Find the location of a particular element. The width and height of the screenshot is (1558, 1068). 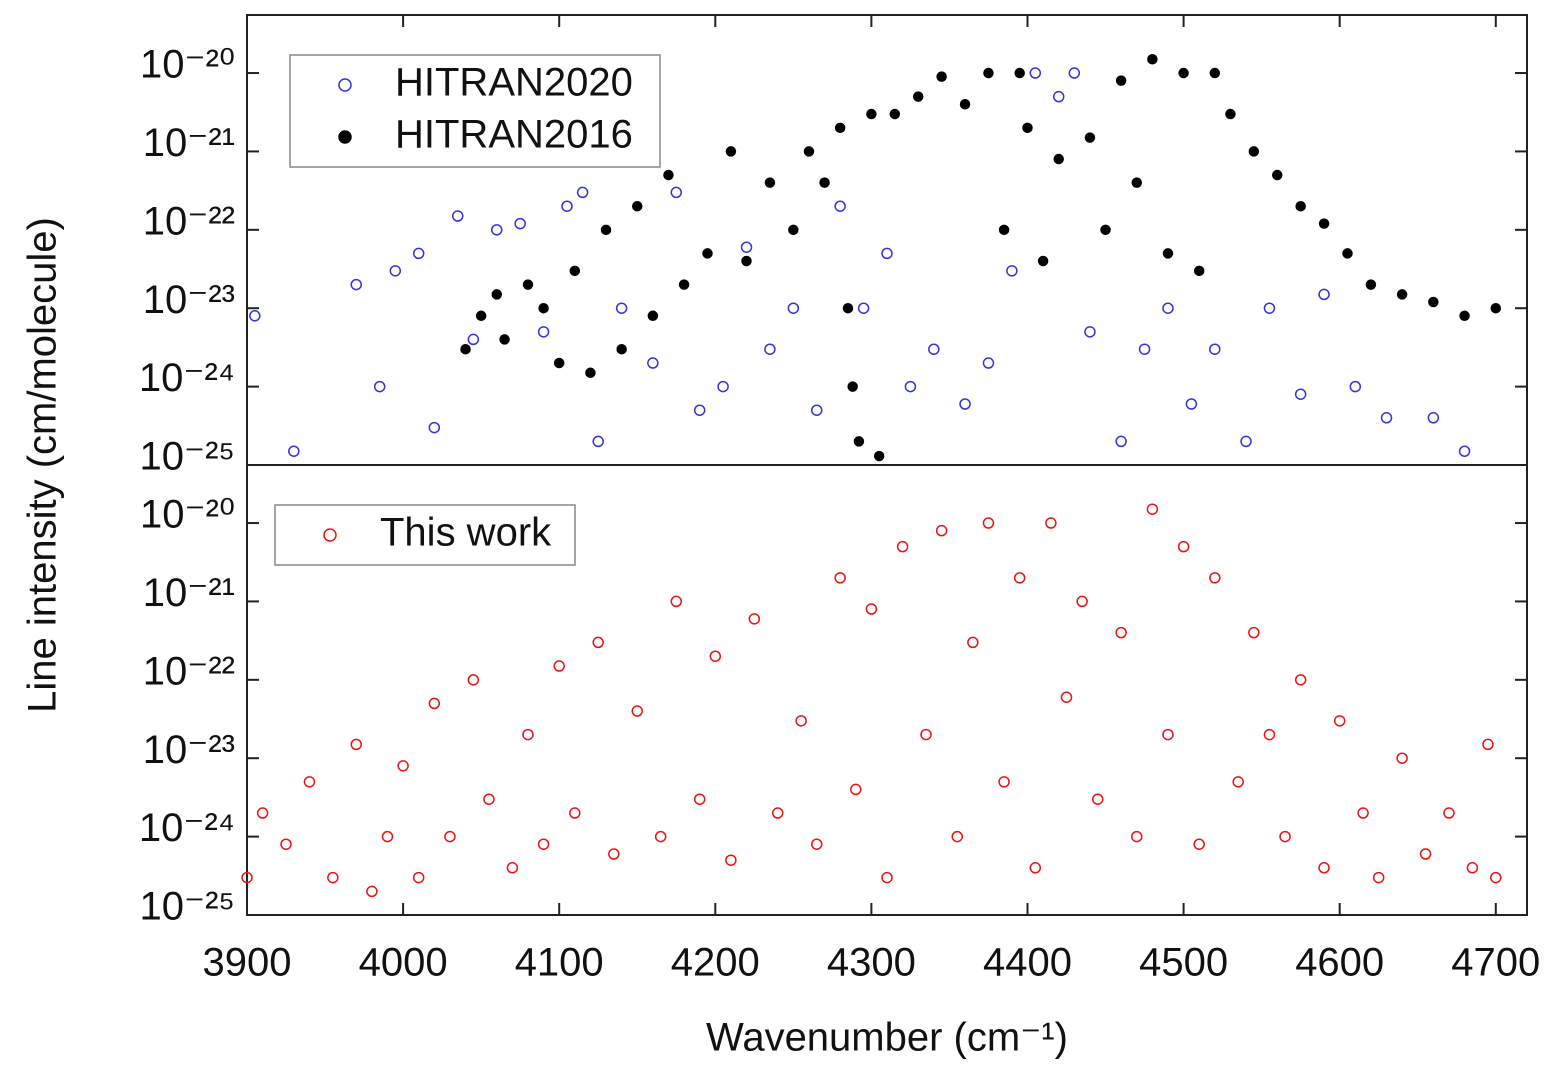

x-axis-label: Wavenumber (cm⁻¹) is located at coordinates (887, 1038).